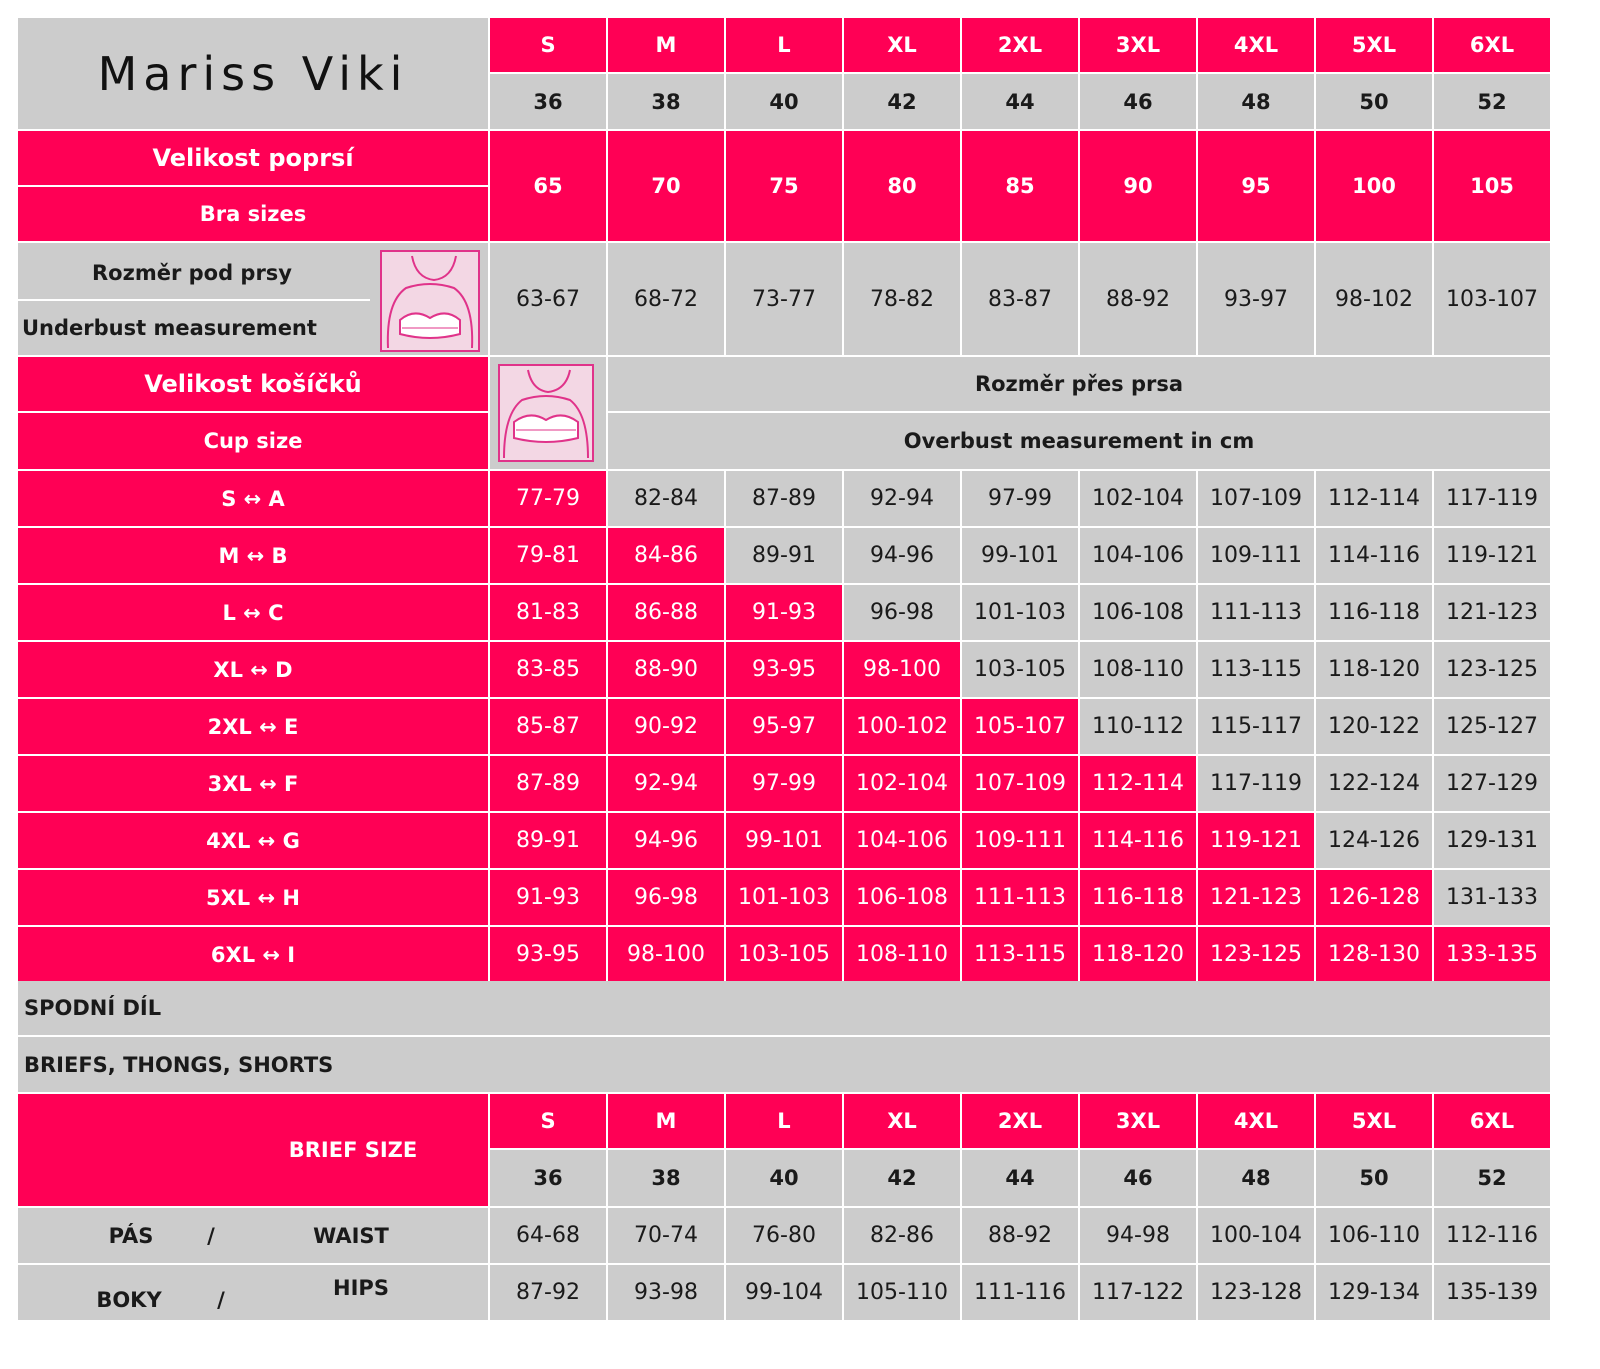  I want to click on underbust-cell: 88-92, so click(1138, 299).